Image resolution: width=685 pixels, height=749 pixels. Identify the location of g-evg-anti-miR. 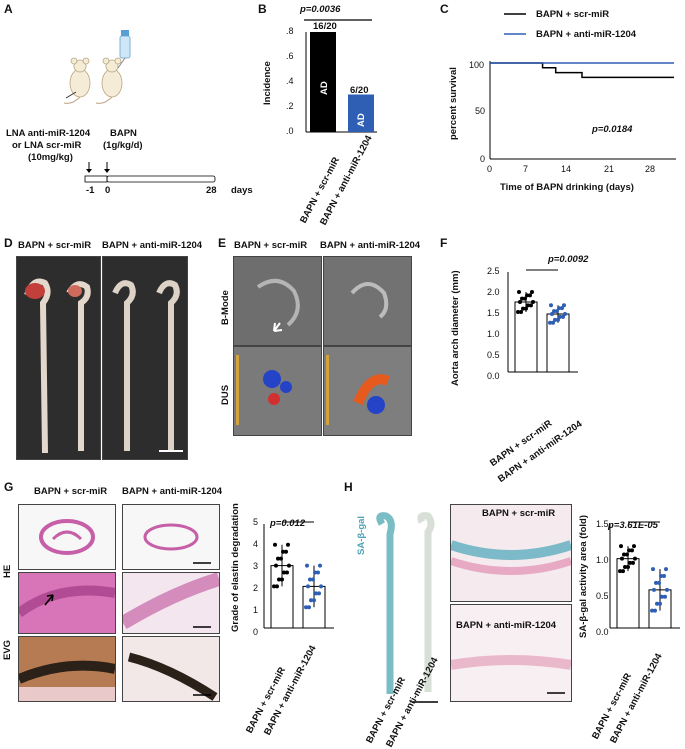
(171, 669).